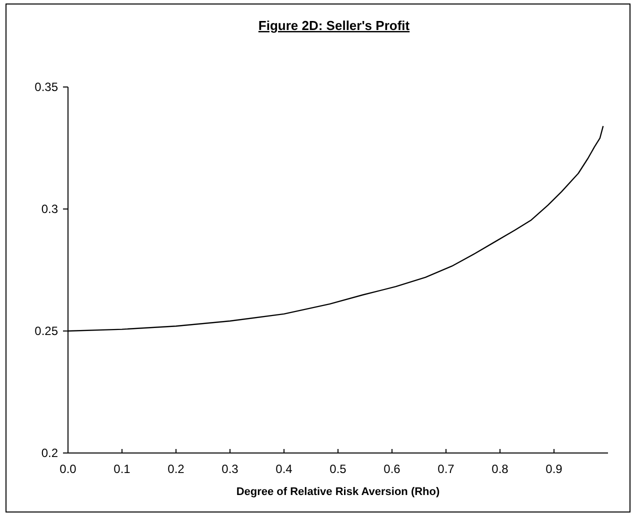 The height and width of the screenshot is (514, 636). What do you see at coordinates (500, 469) in the screenshot?
I see `x-tick-label: 0.8` at bounding box center [500, 469].